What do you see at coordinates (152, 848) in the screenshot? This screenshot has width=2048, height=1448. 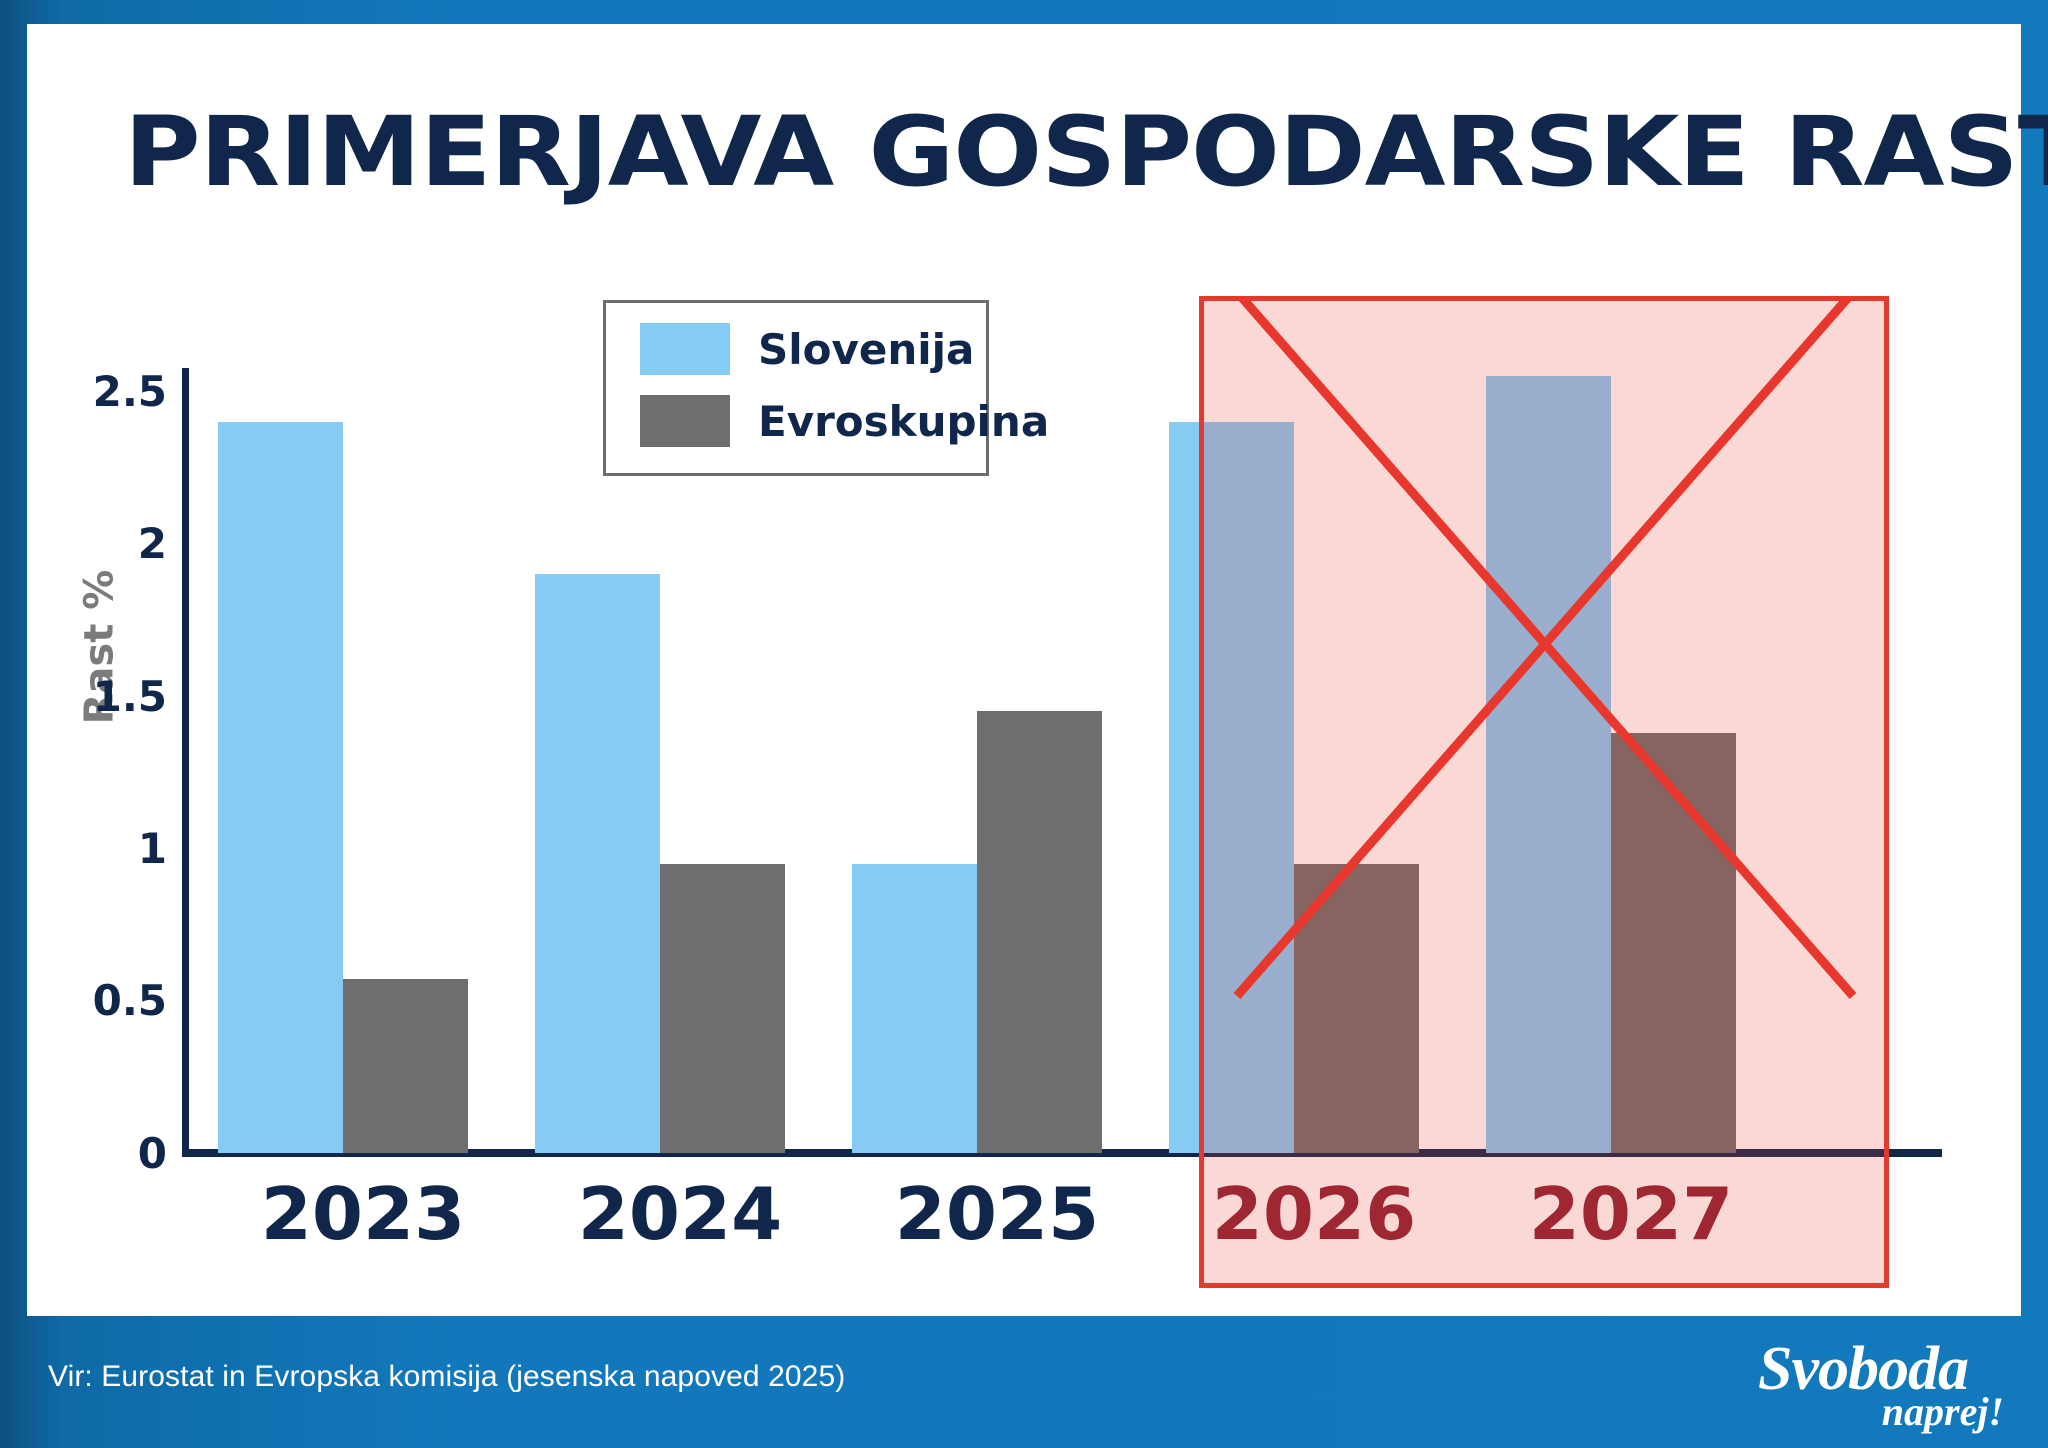 I see `y-tick-1: 1` at bounding box center [152, 848].